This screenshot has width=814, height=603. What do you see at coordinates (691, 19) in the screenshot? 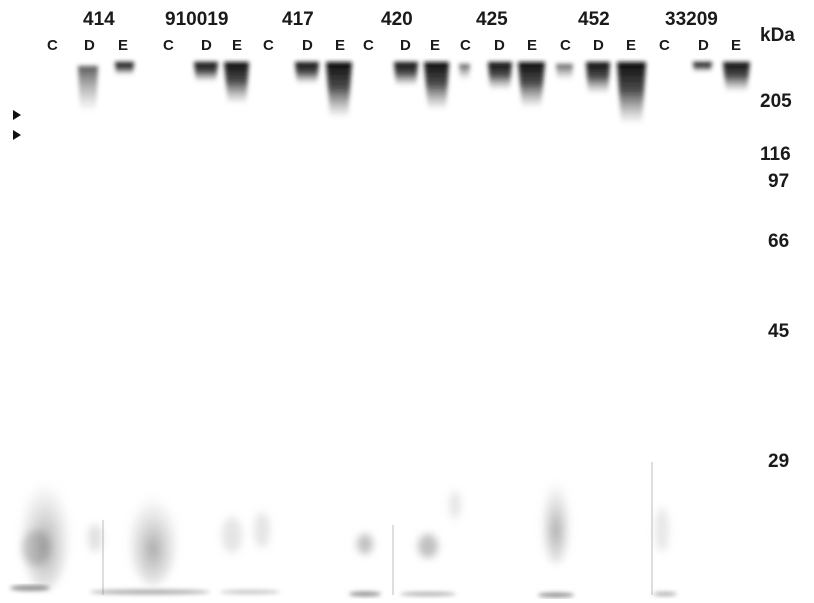
I see `strain-label-33209: 33209` at bounding box center [691, 19].